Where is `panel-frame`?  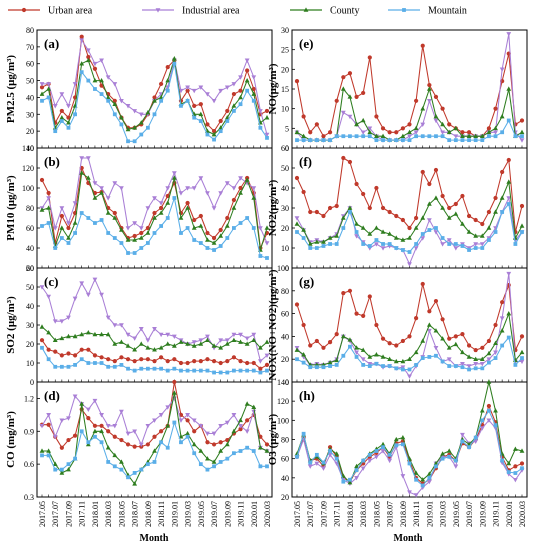 panel-frame is located at coordinates (409, 325).